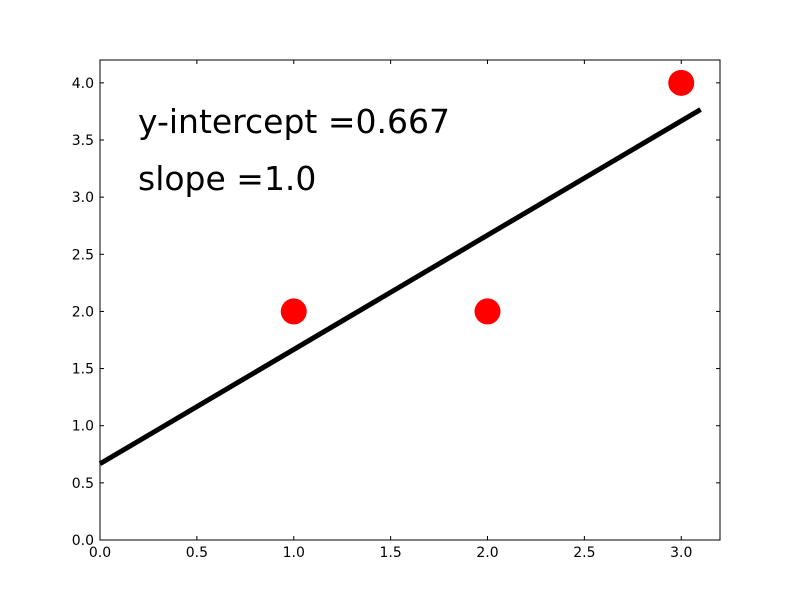  Describe the element at coordinates (294, 121) in the screenshot. I see `y-intercept-annotation: y-intercept =0.667` at that location.